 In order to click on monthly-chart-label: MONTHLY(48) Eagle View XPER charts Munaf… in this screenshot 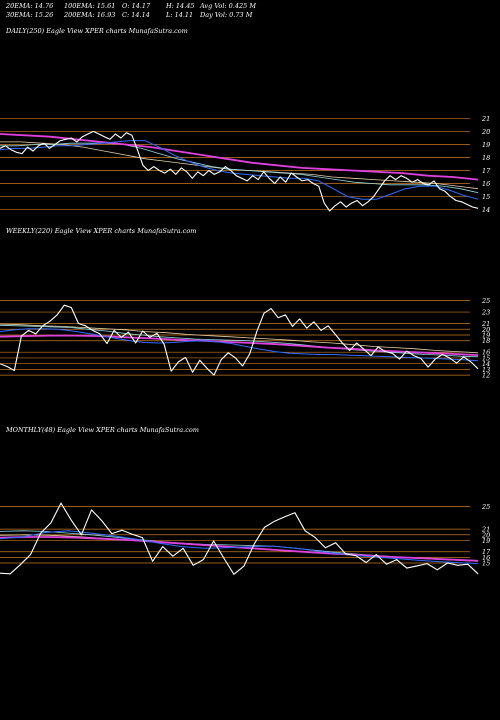, I will do `click(102, 430)`.